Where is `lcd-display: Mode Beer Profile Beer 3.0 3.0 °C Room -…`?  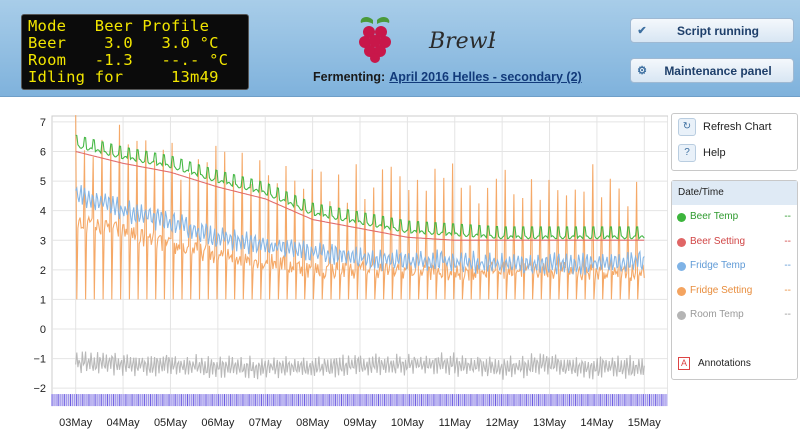 lcd-display: Mode Beer Profile Beer 3.0 3.0 °C Room -… is located at coordinates (135, 52).